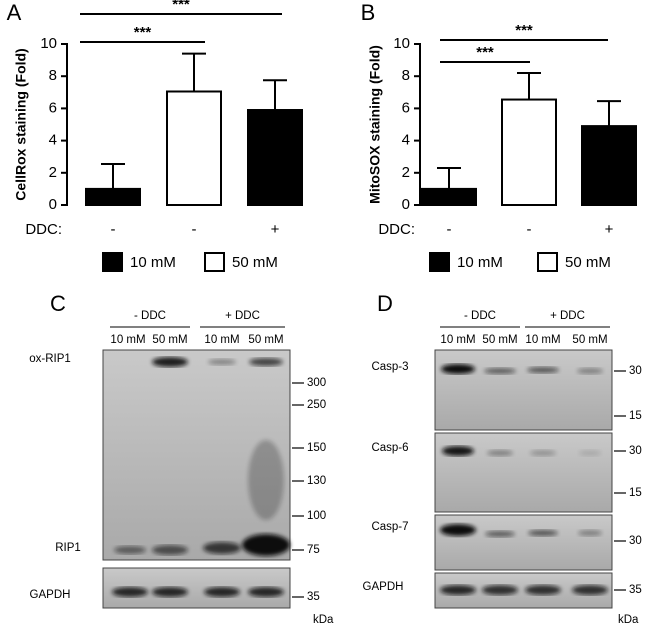 This screenshot has height=627, width=651. I want to click on marker-label: 250, so click(316, 405).